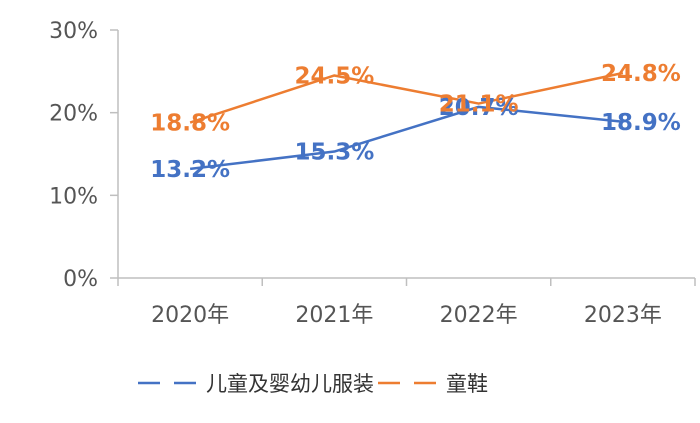 The image size is (700, 423). What do you see at coordinates (641, 74) in the screenshot?
I see `data-label: 24.8%` at bounding box center [641, 74].